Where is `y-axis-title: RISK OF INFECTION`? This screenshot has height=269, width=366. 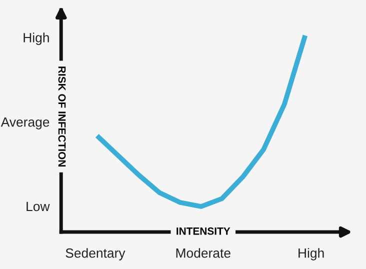
y-axis-title: RISK OF INFECTION is located at coordinates (62, 116).